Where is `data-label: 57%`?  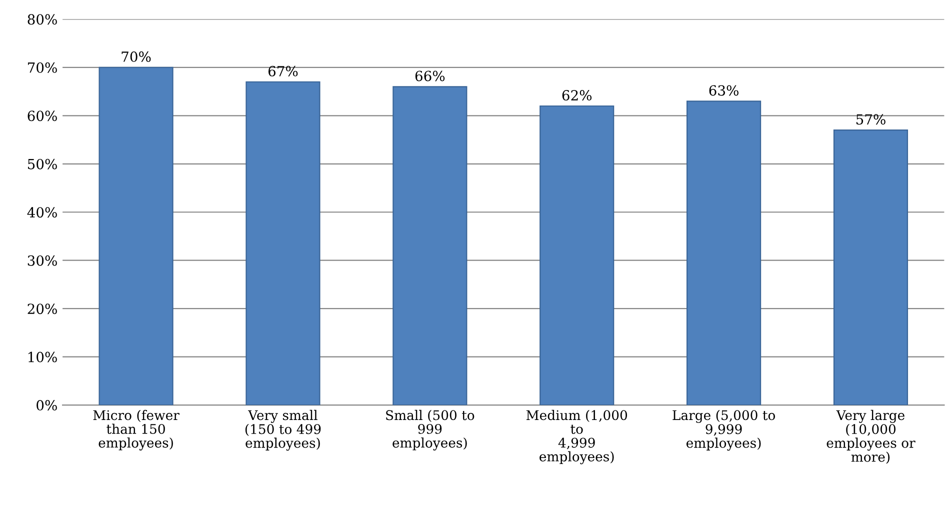 data-label: 57% is located at coordinates (871, 119).